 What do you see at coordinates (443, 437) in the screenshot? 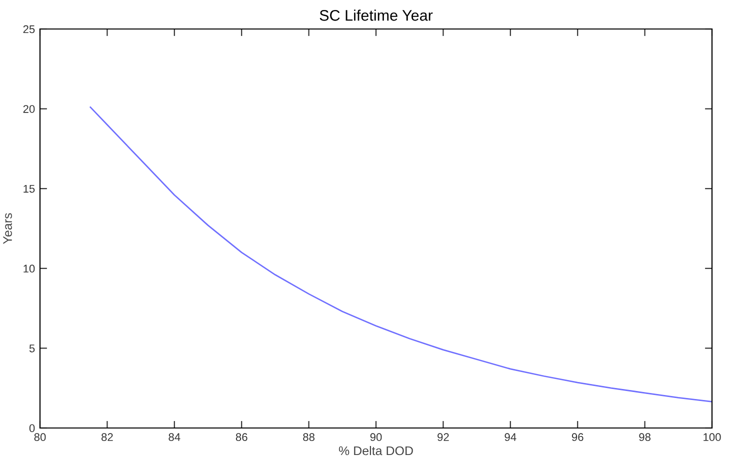
I see `x-tick-label: 92` at bounding box center [443, 437].